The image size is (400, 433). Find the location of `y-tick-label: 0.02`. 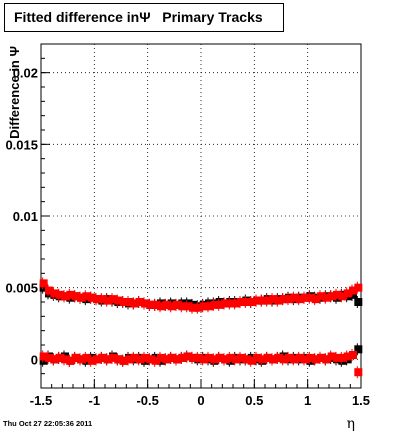

y-tick-label: 0.02 is located at coordinates (25, 73).